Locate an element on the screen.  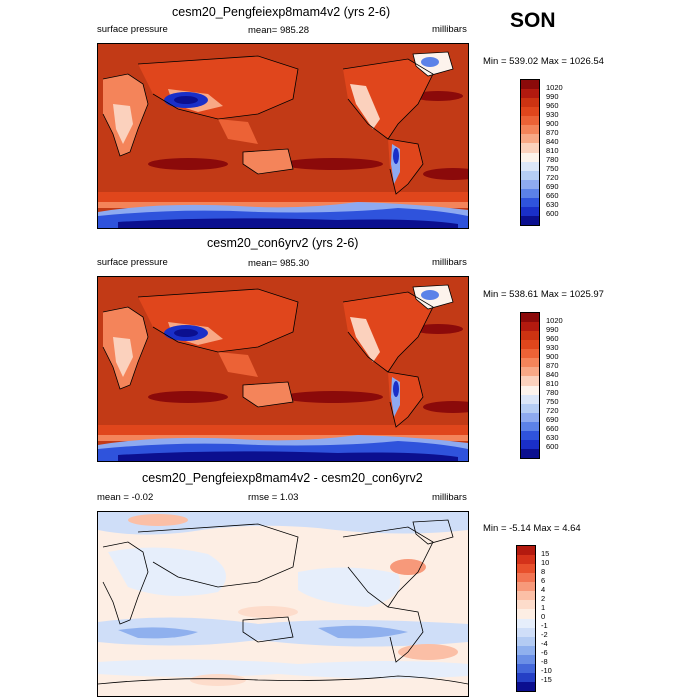
panel2-map is located at coordinates (283, 369).